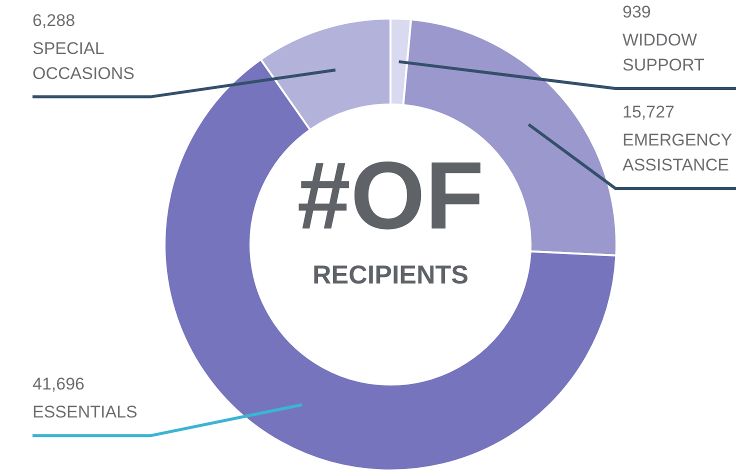 Image resolution: width=736 pixels, height=474 pixels. Describe the element at coordinates (648, 112) in the screenshot. I see `data-label: 15,727` at that location.